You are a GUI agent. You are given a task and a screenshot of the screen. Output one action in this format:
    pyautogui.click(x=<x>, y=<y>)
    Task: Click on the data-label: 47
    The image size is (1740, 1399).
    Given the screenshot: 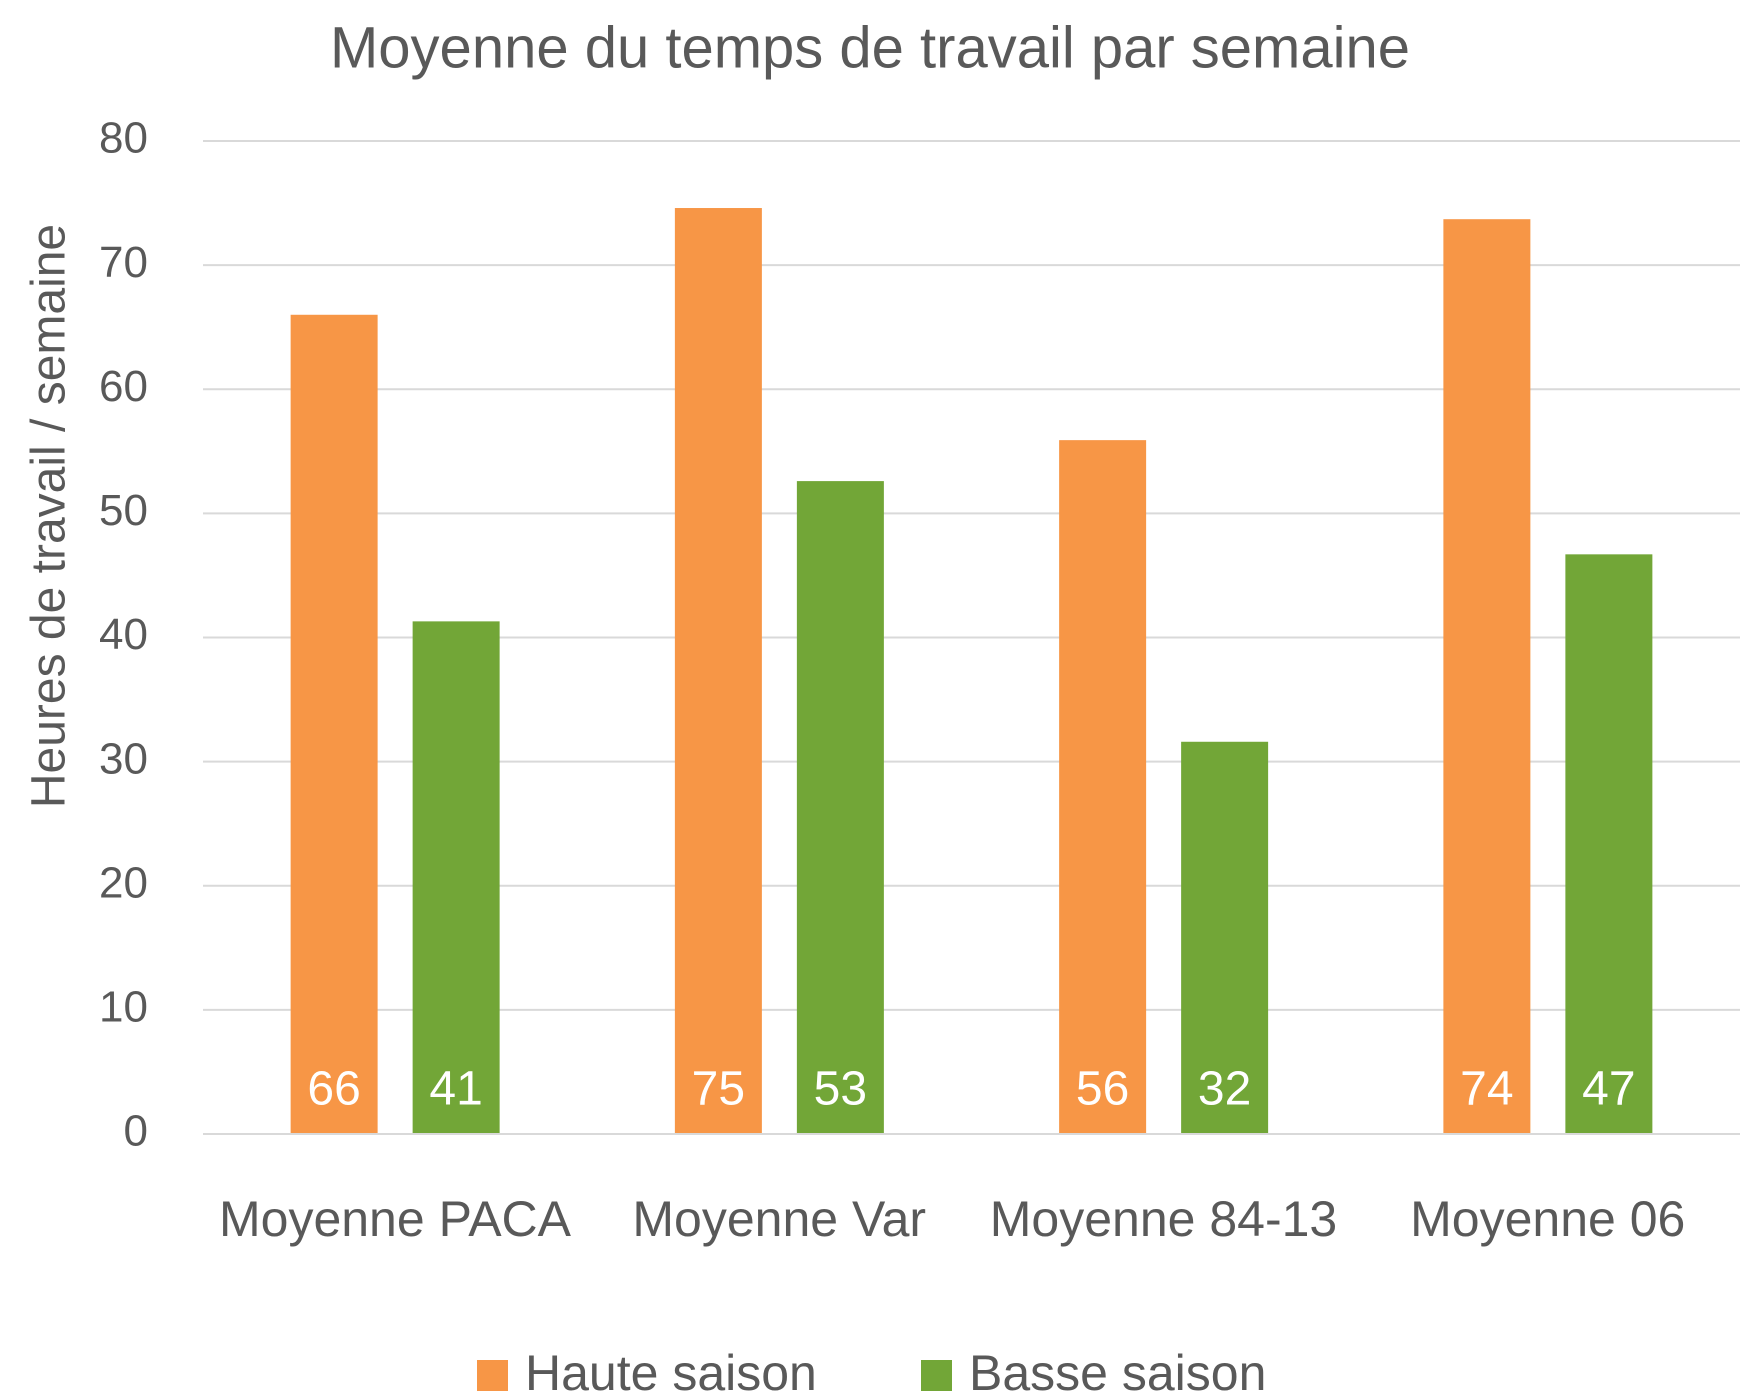 What is the action you would take?
    pyautogui.click(x=1608, y=1089)
    